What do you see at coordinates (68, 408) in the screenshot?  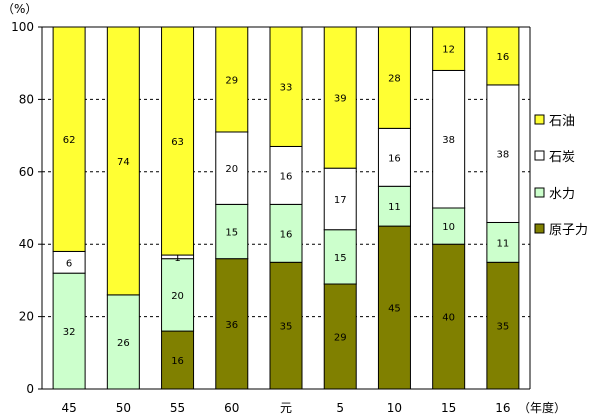 I see `x-tick-label: 45` at bounding box center [68, 408].